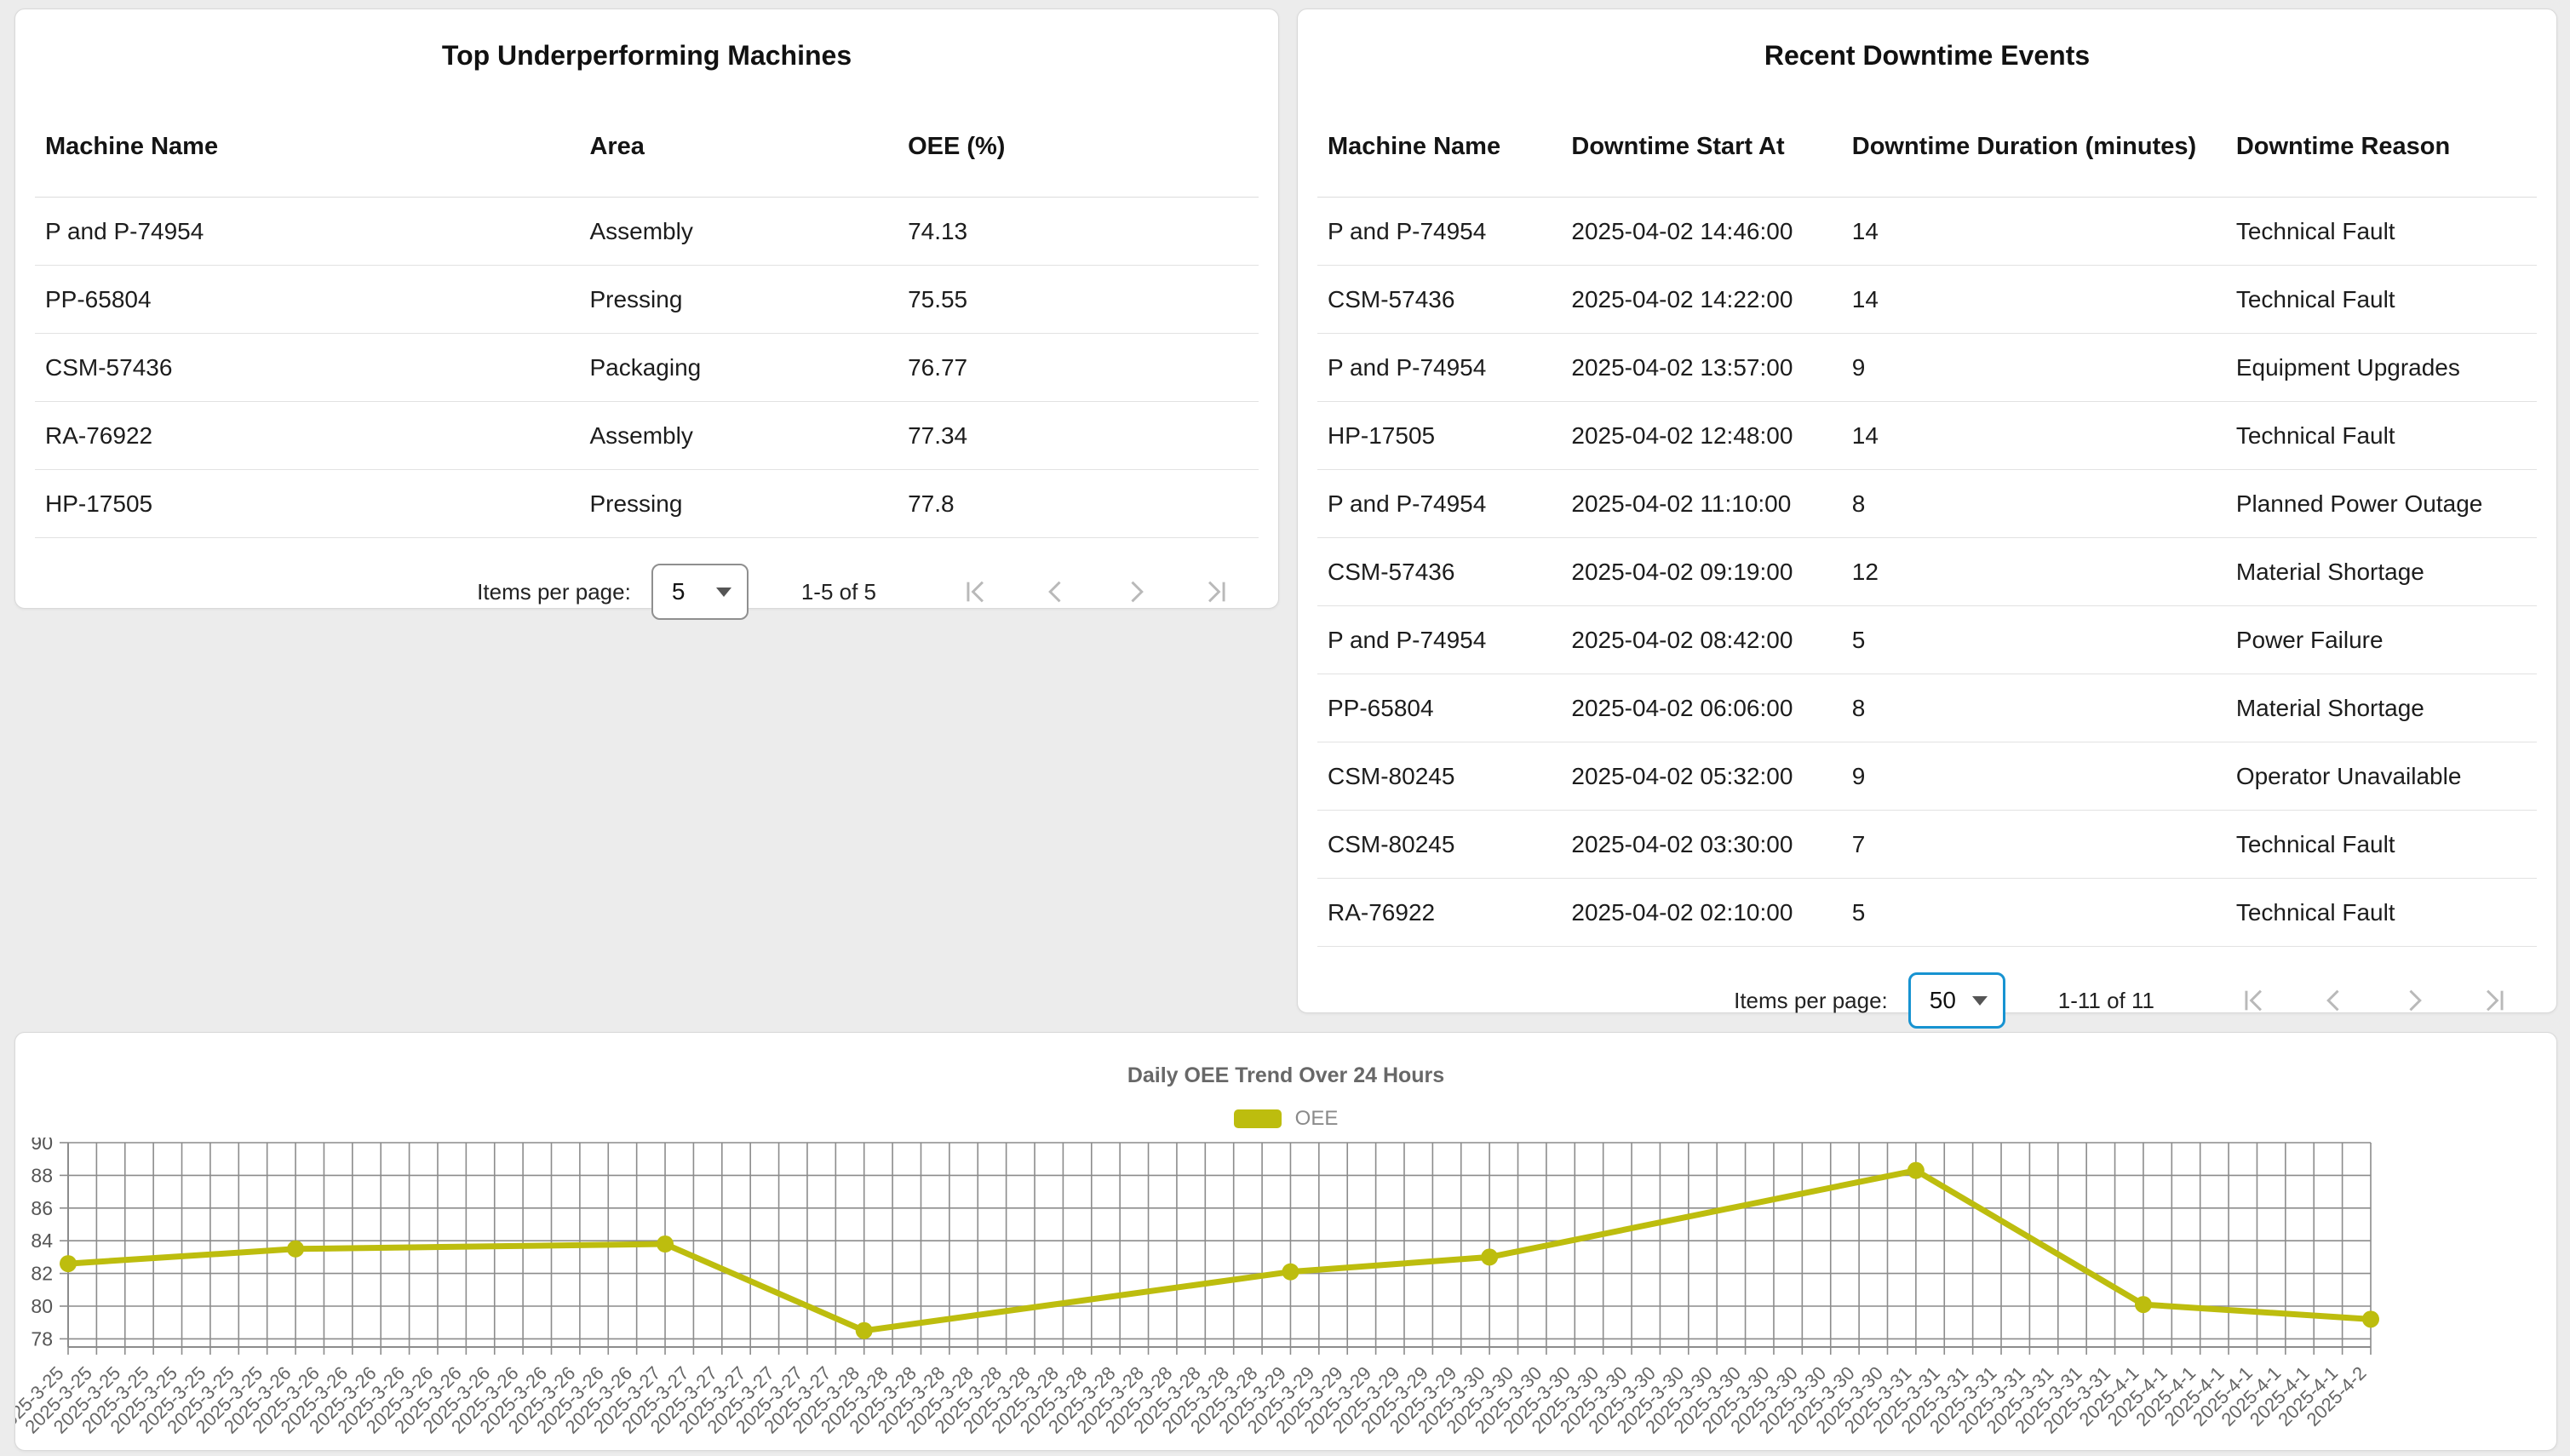 The width and height of the screenshot is (2570, 1456). I want to click on table-row: PP-65804 Pressing 75.55, so click(647, 300).